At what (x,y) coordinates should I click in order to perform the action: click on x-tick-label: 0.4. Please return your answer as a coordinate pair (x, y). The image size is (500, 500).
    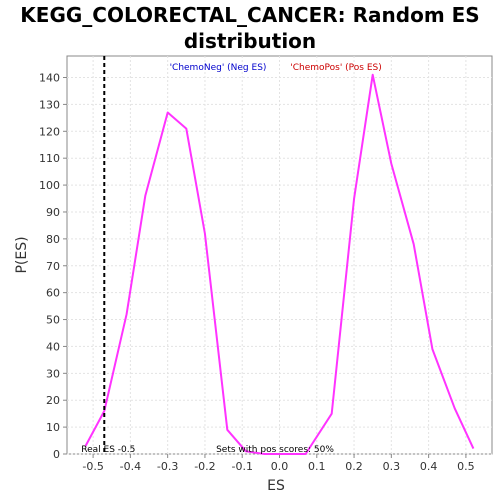
    Looking at the image, I should click on (429, 466).